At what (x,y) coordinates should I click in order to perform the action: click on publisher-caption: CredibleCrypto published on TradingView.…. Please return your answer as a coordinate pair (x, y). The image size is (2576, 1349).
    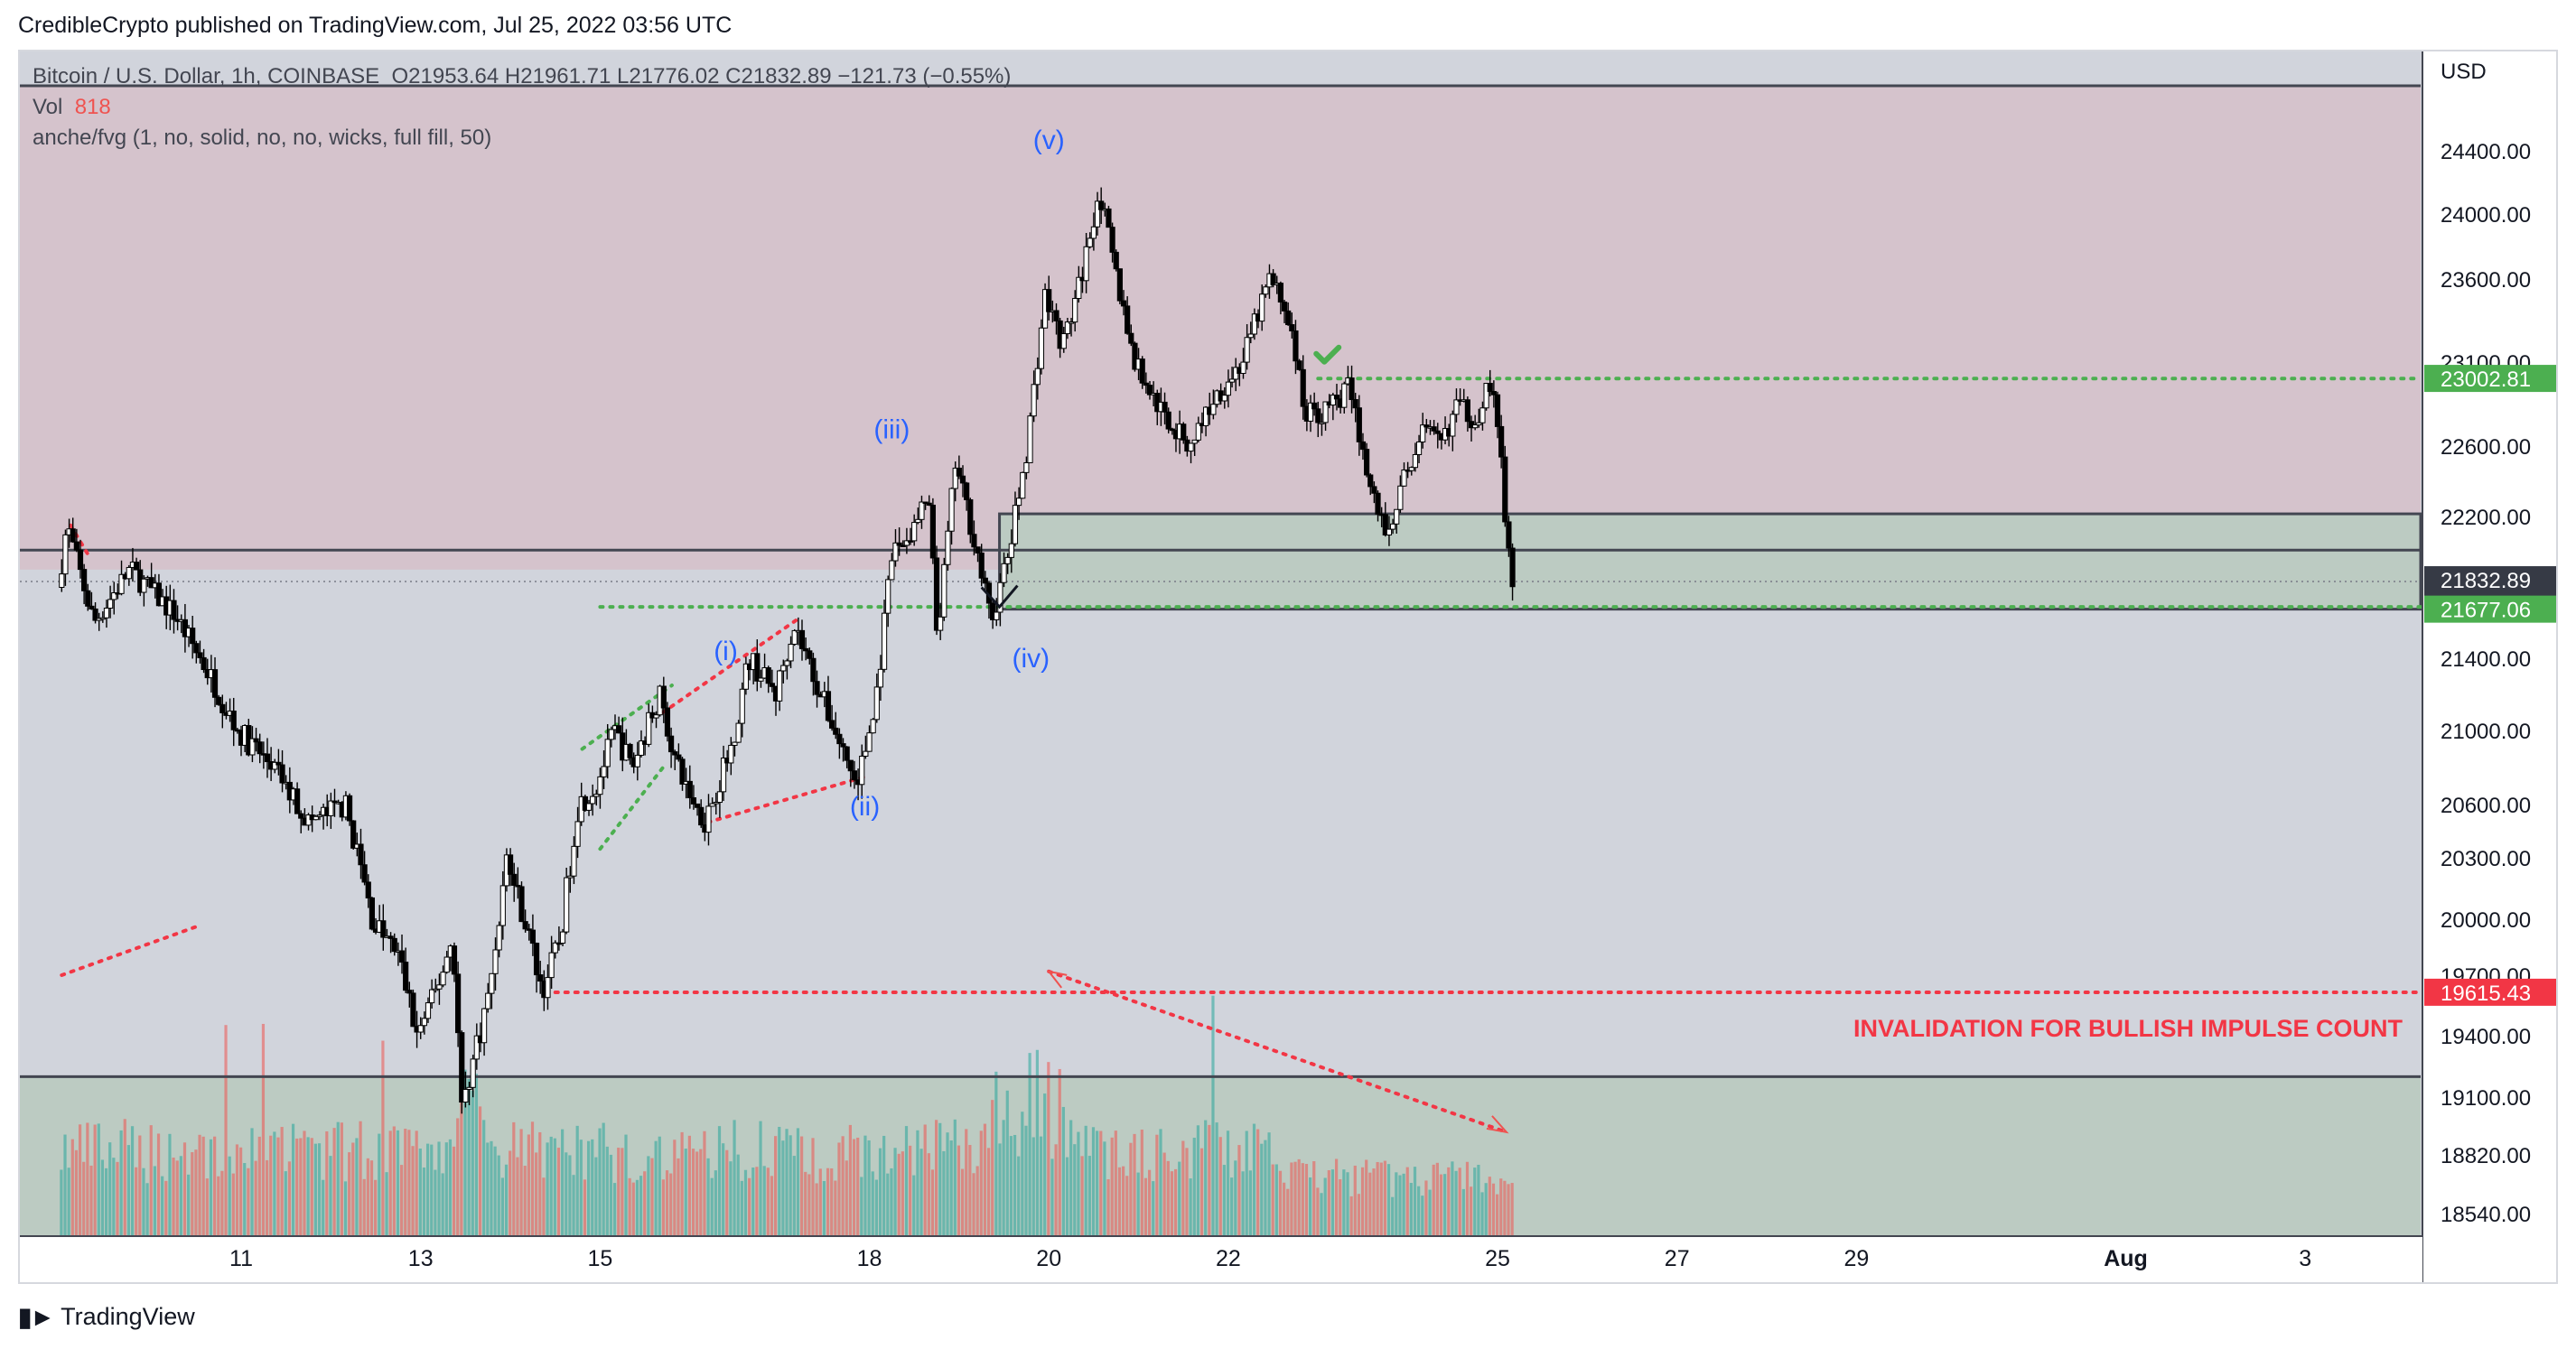
    Looking at the image, I should click on (375, 25).